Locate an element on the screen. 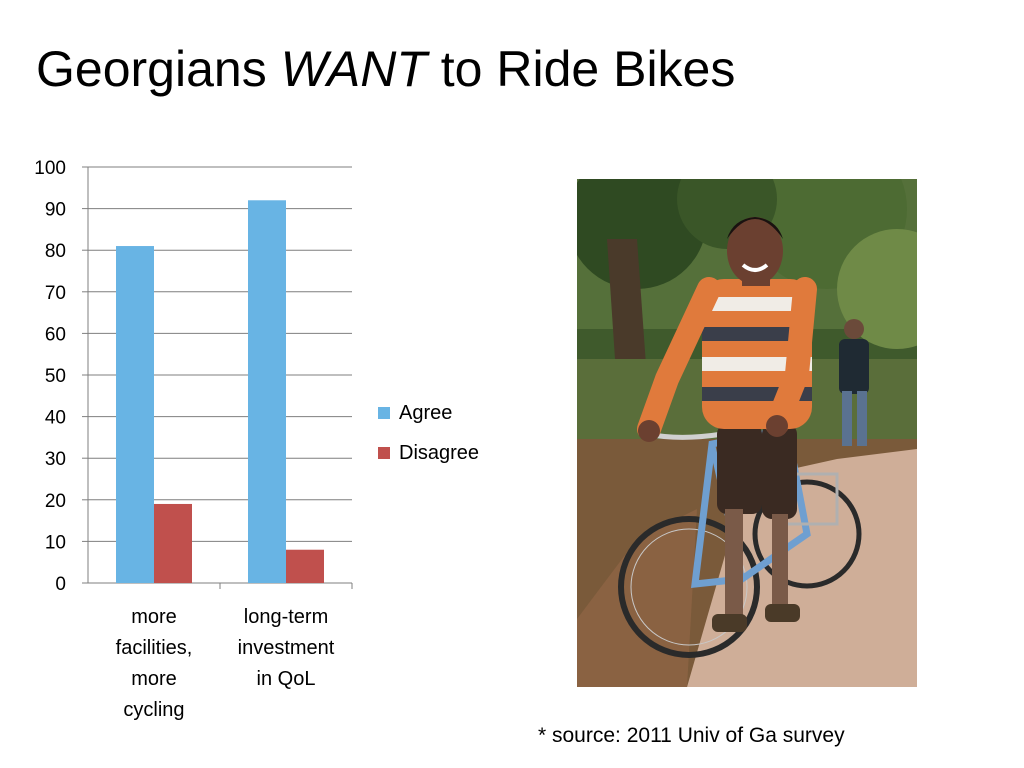  y-tick-label: 50 is located at coordinates (55, 376).